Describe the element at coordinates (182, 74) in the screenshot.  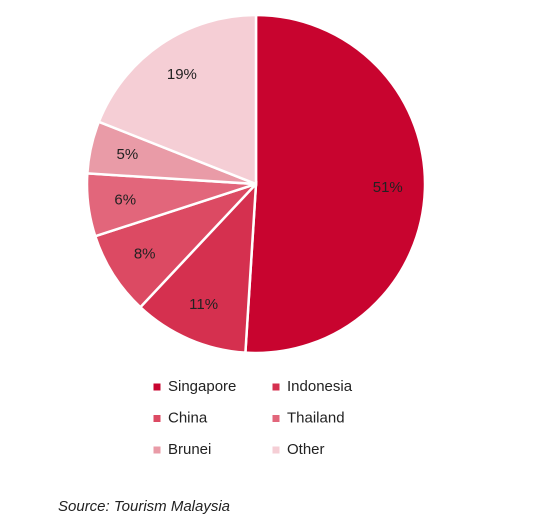
I see `data-label: 19%` at that location.